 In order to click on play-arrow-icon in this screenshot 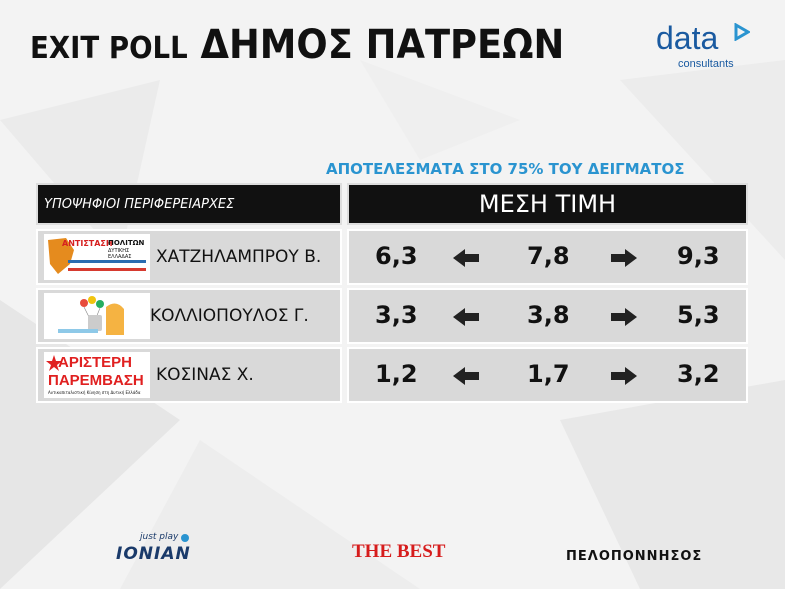, I will do `click(742, 32)`.